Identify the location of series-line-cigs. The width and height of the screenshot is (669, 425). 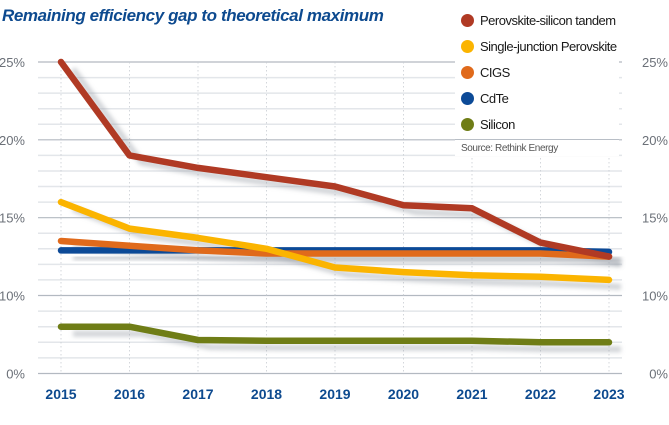
(335, 248).